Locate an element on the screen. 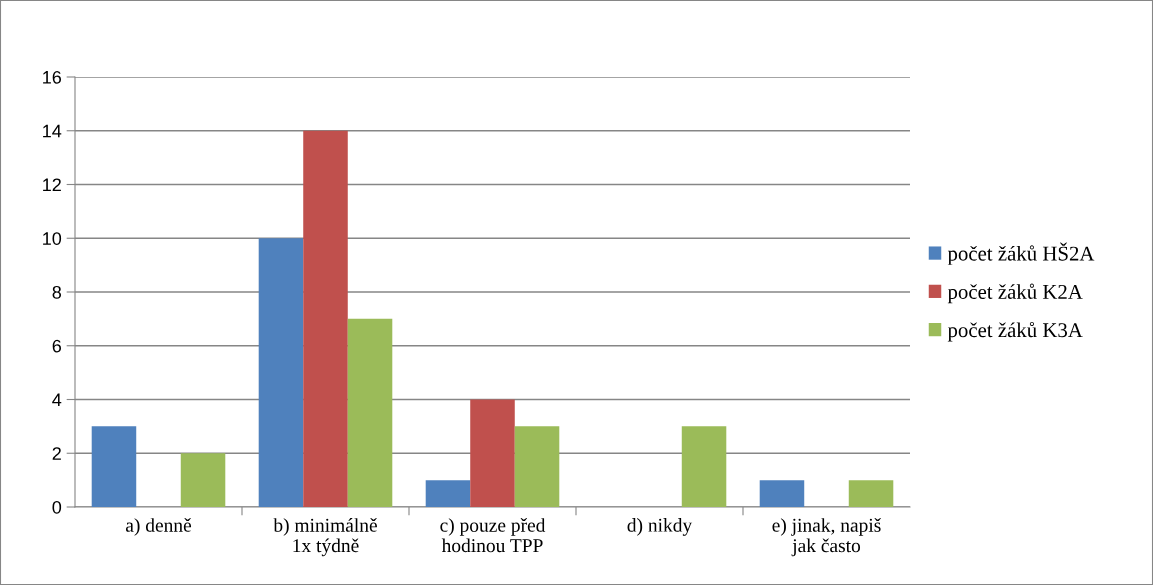  y-tick-label: 16 is located at coordinates (52, 77).